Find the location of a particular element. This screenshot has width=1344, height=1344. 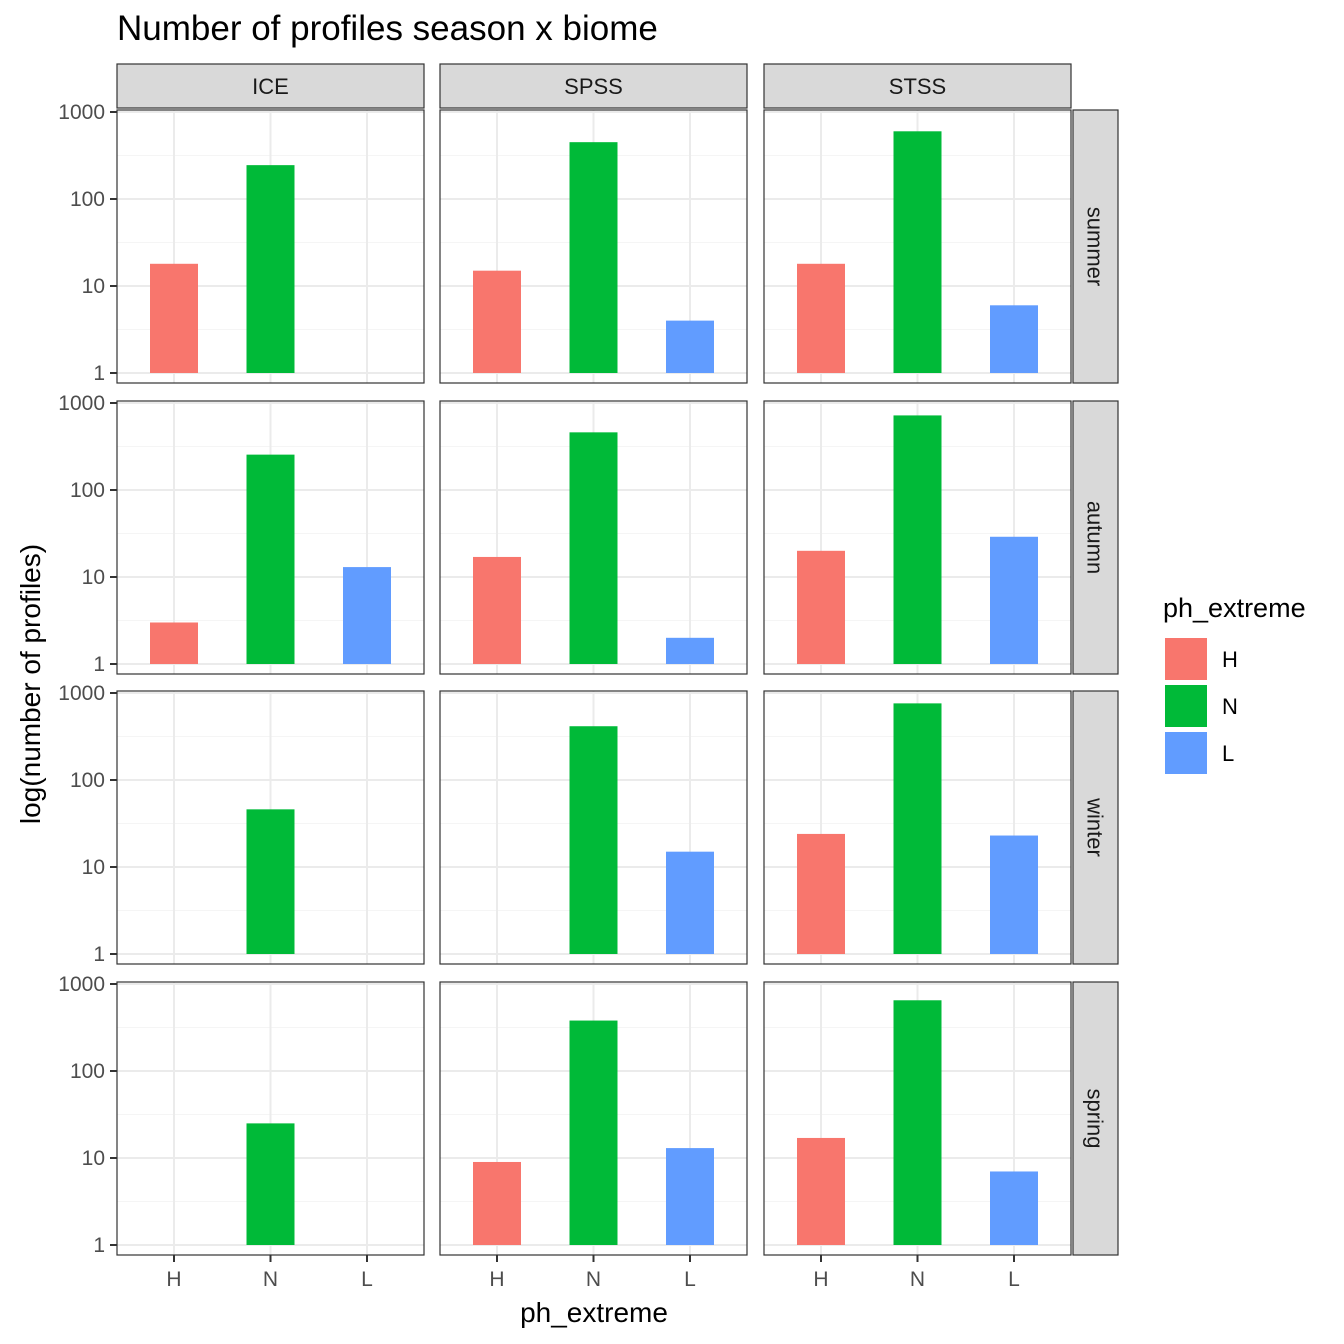

column-strip-label: ICE is located at coordinates (270, 86).